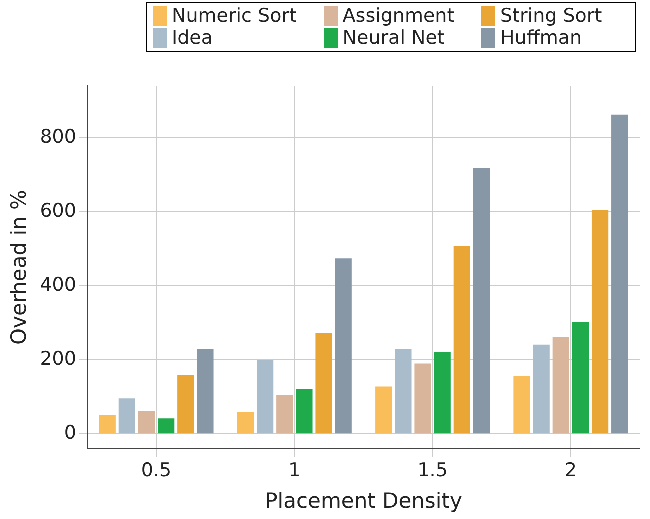  What do you see at coordinates (294, 470) in the screenshot?
I see `x-tick-label: 1` at bounding box center [294, 470].